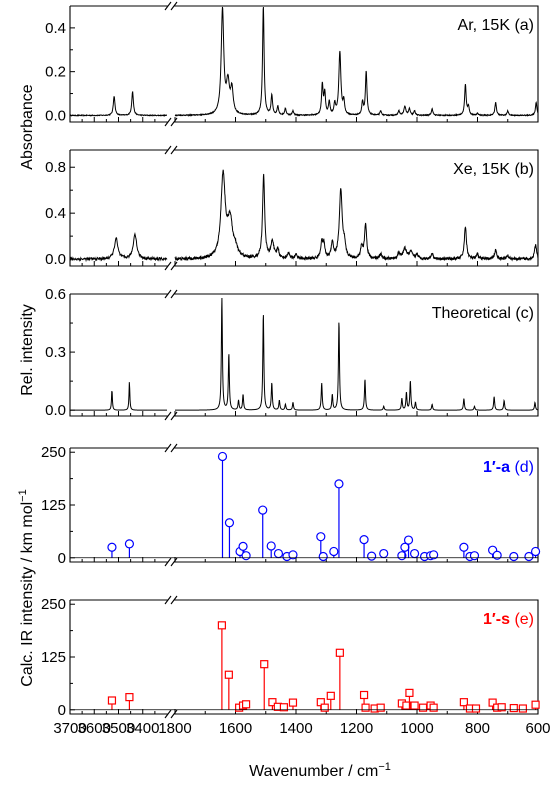 This screenshot has height=786, width=550. Describe the element at coordinates (304, 657) in the screenshot. I see `panel-e-frame` at that location.